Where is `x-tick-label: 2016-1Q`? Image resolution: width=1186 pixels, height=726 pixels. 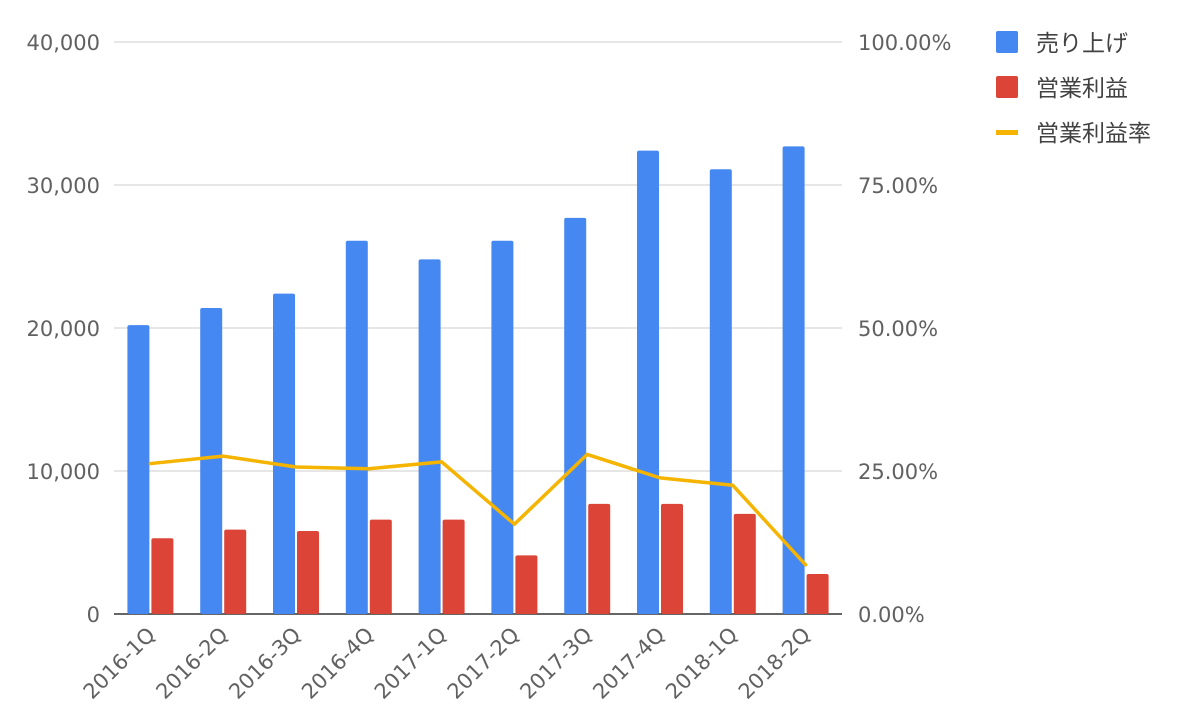 x-tick-label: 2016-1Q is located at coordinates (119, 663).